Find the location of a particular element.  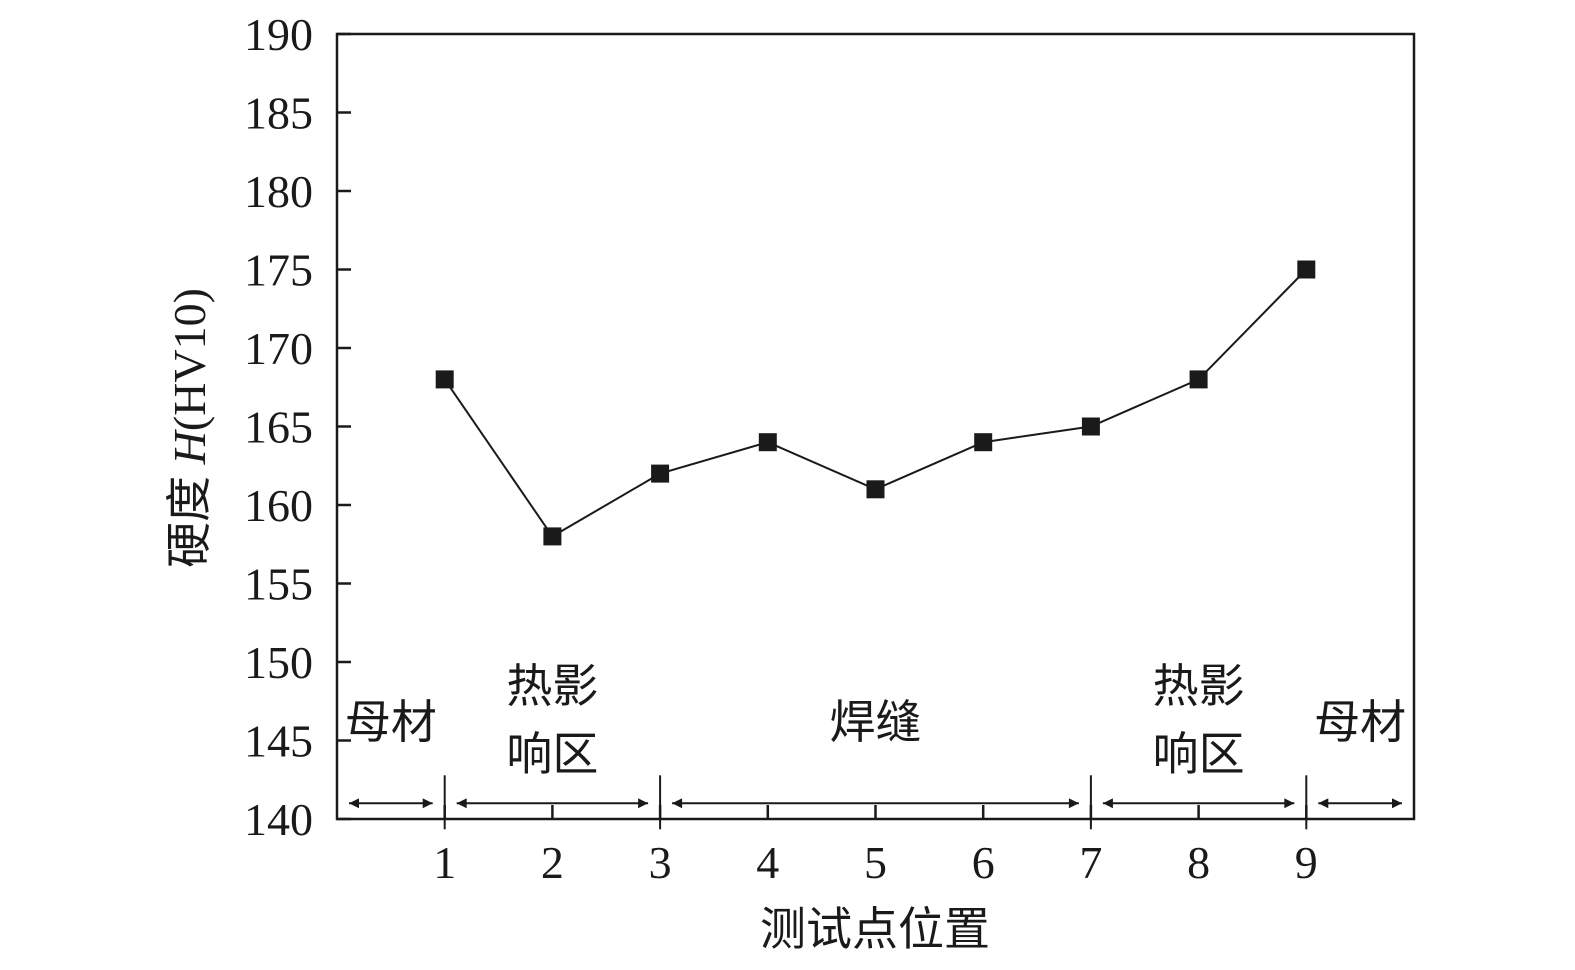

x-tick-label: 6 is located at coordinates (983, 862).